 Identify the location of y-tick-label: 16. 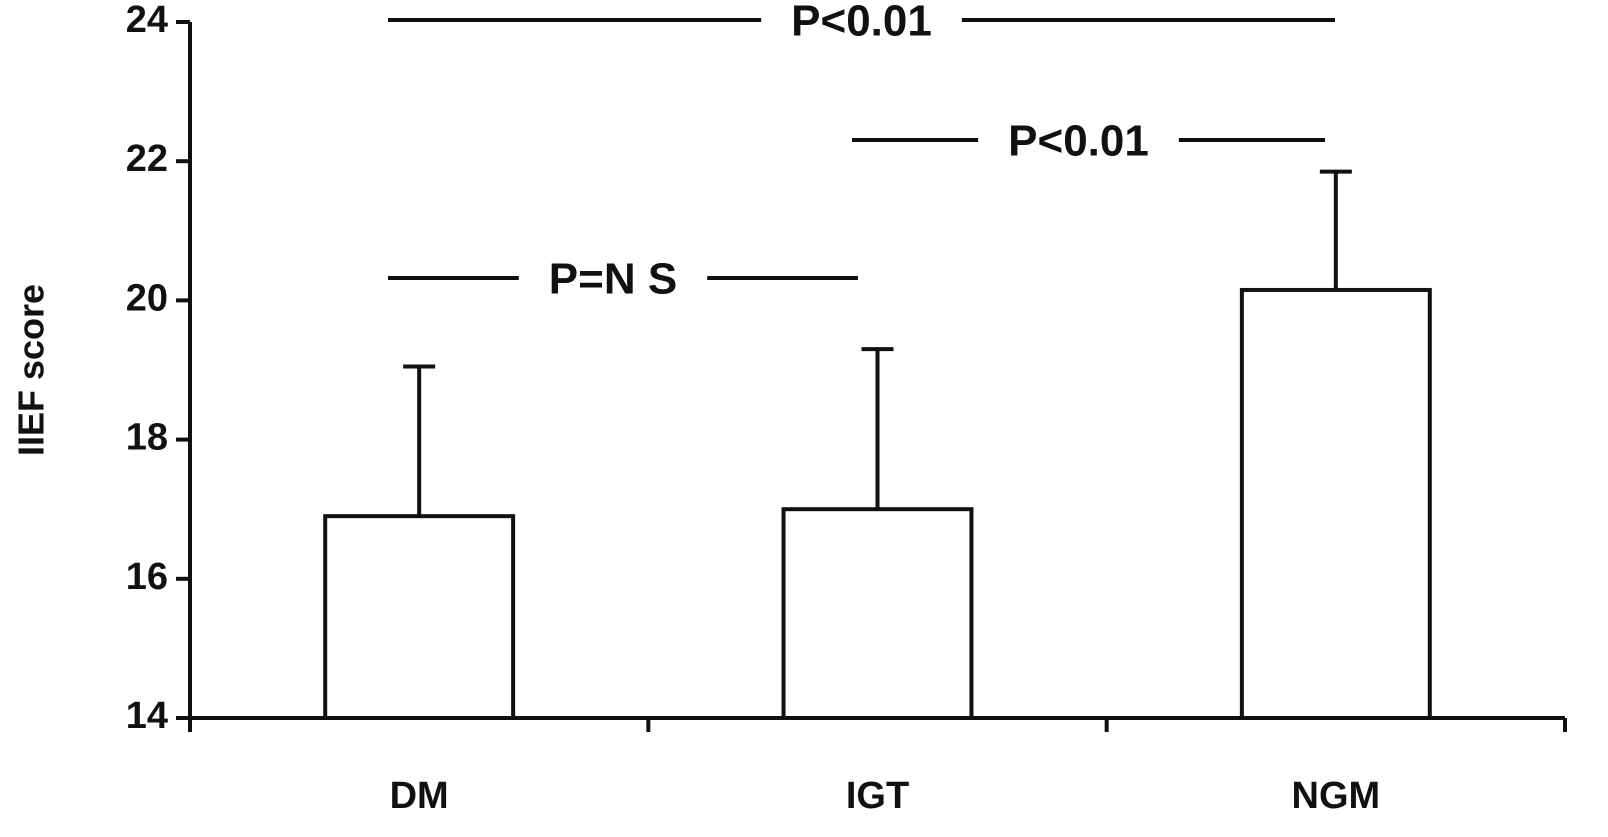
(147, 577).